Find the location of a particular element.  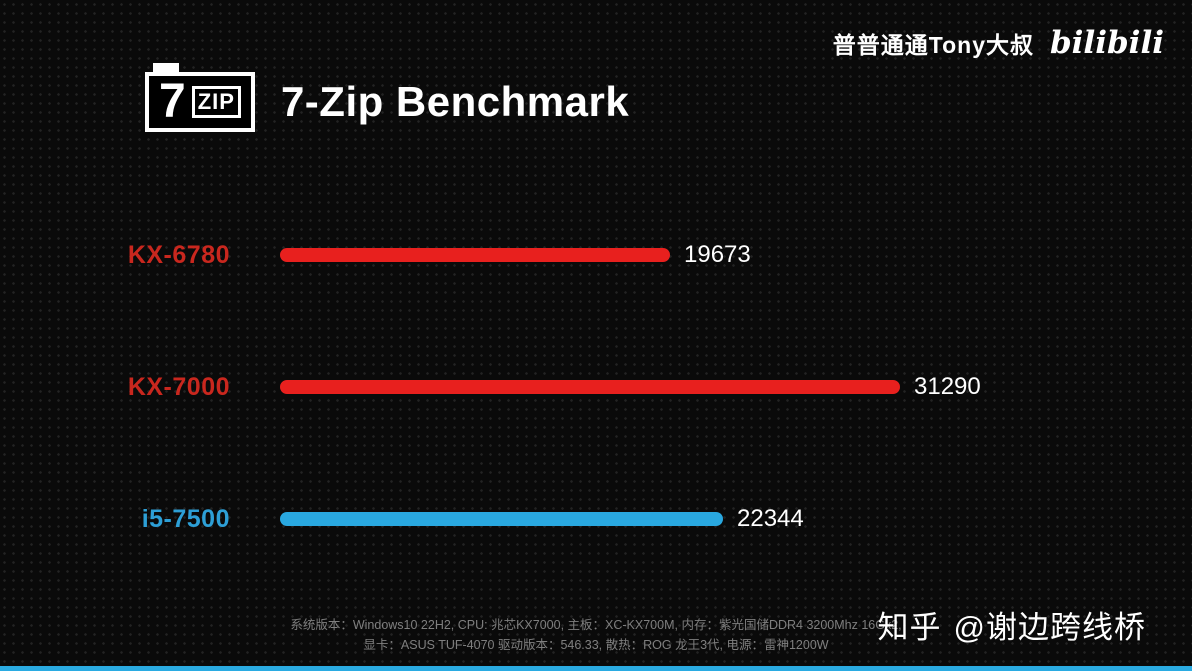

bar-value: 22344 is located at coordinates (770, 518).